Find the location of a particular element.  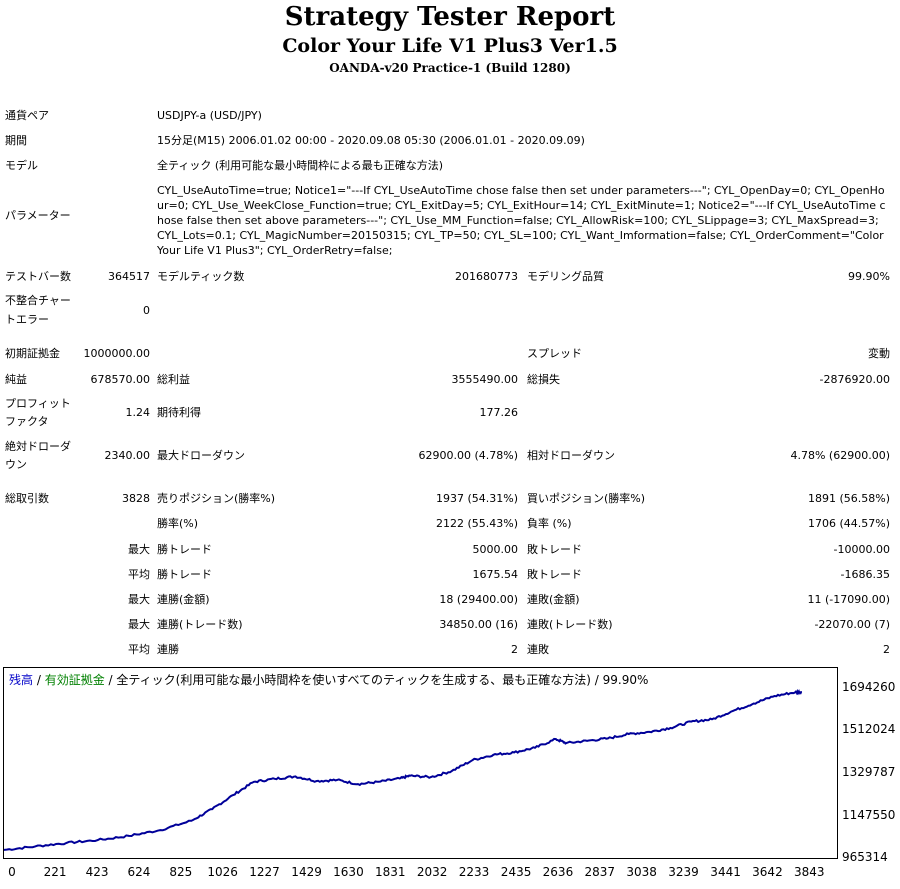

max-dd-value: 62900.00 (4.78%) is located at coordinates (468, 455).